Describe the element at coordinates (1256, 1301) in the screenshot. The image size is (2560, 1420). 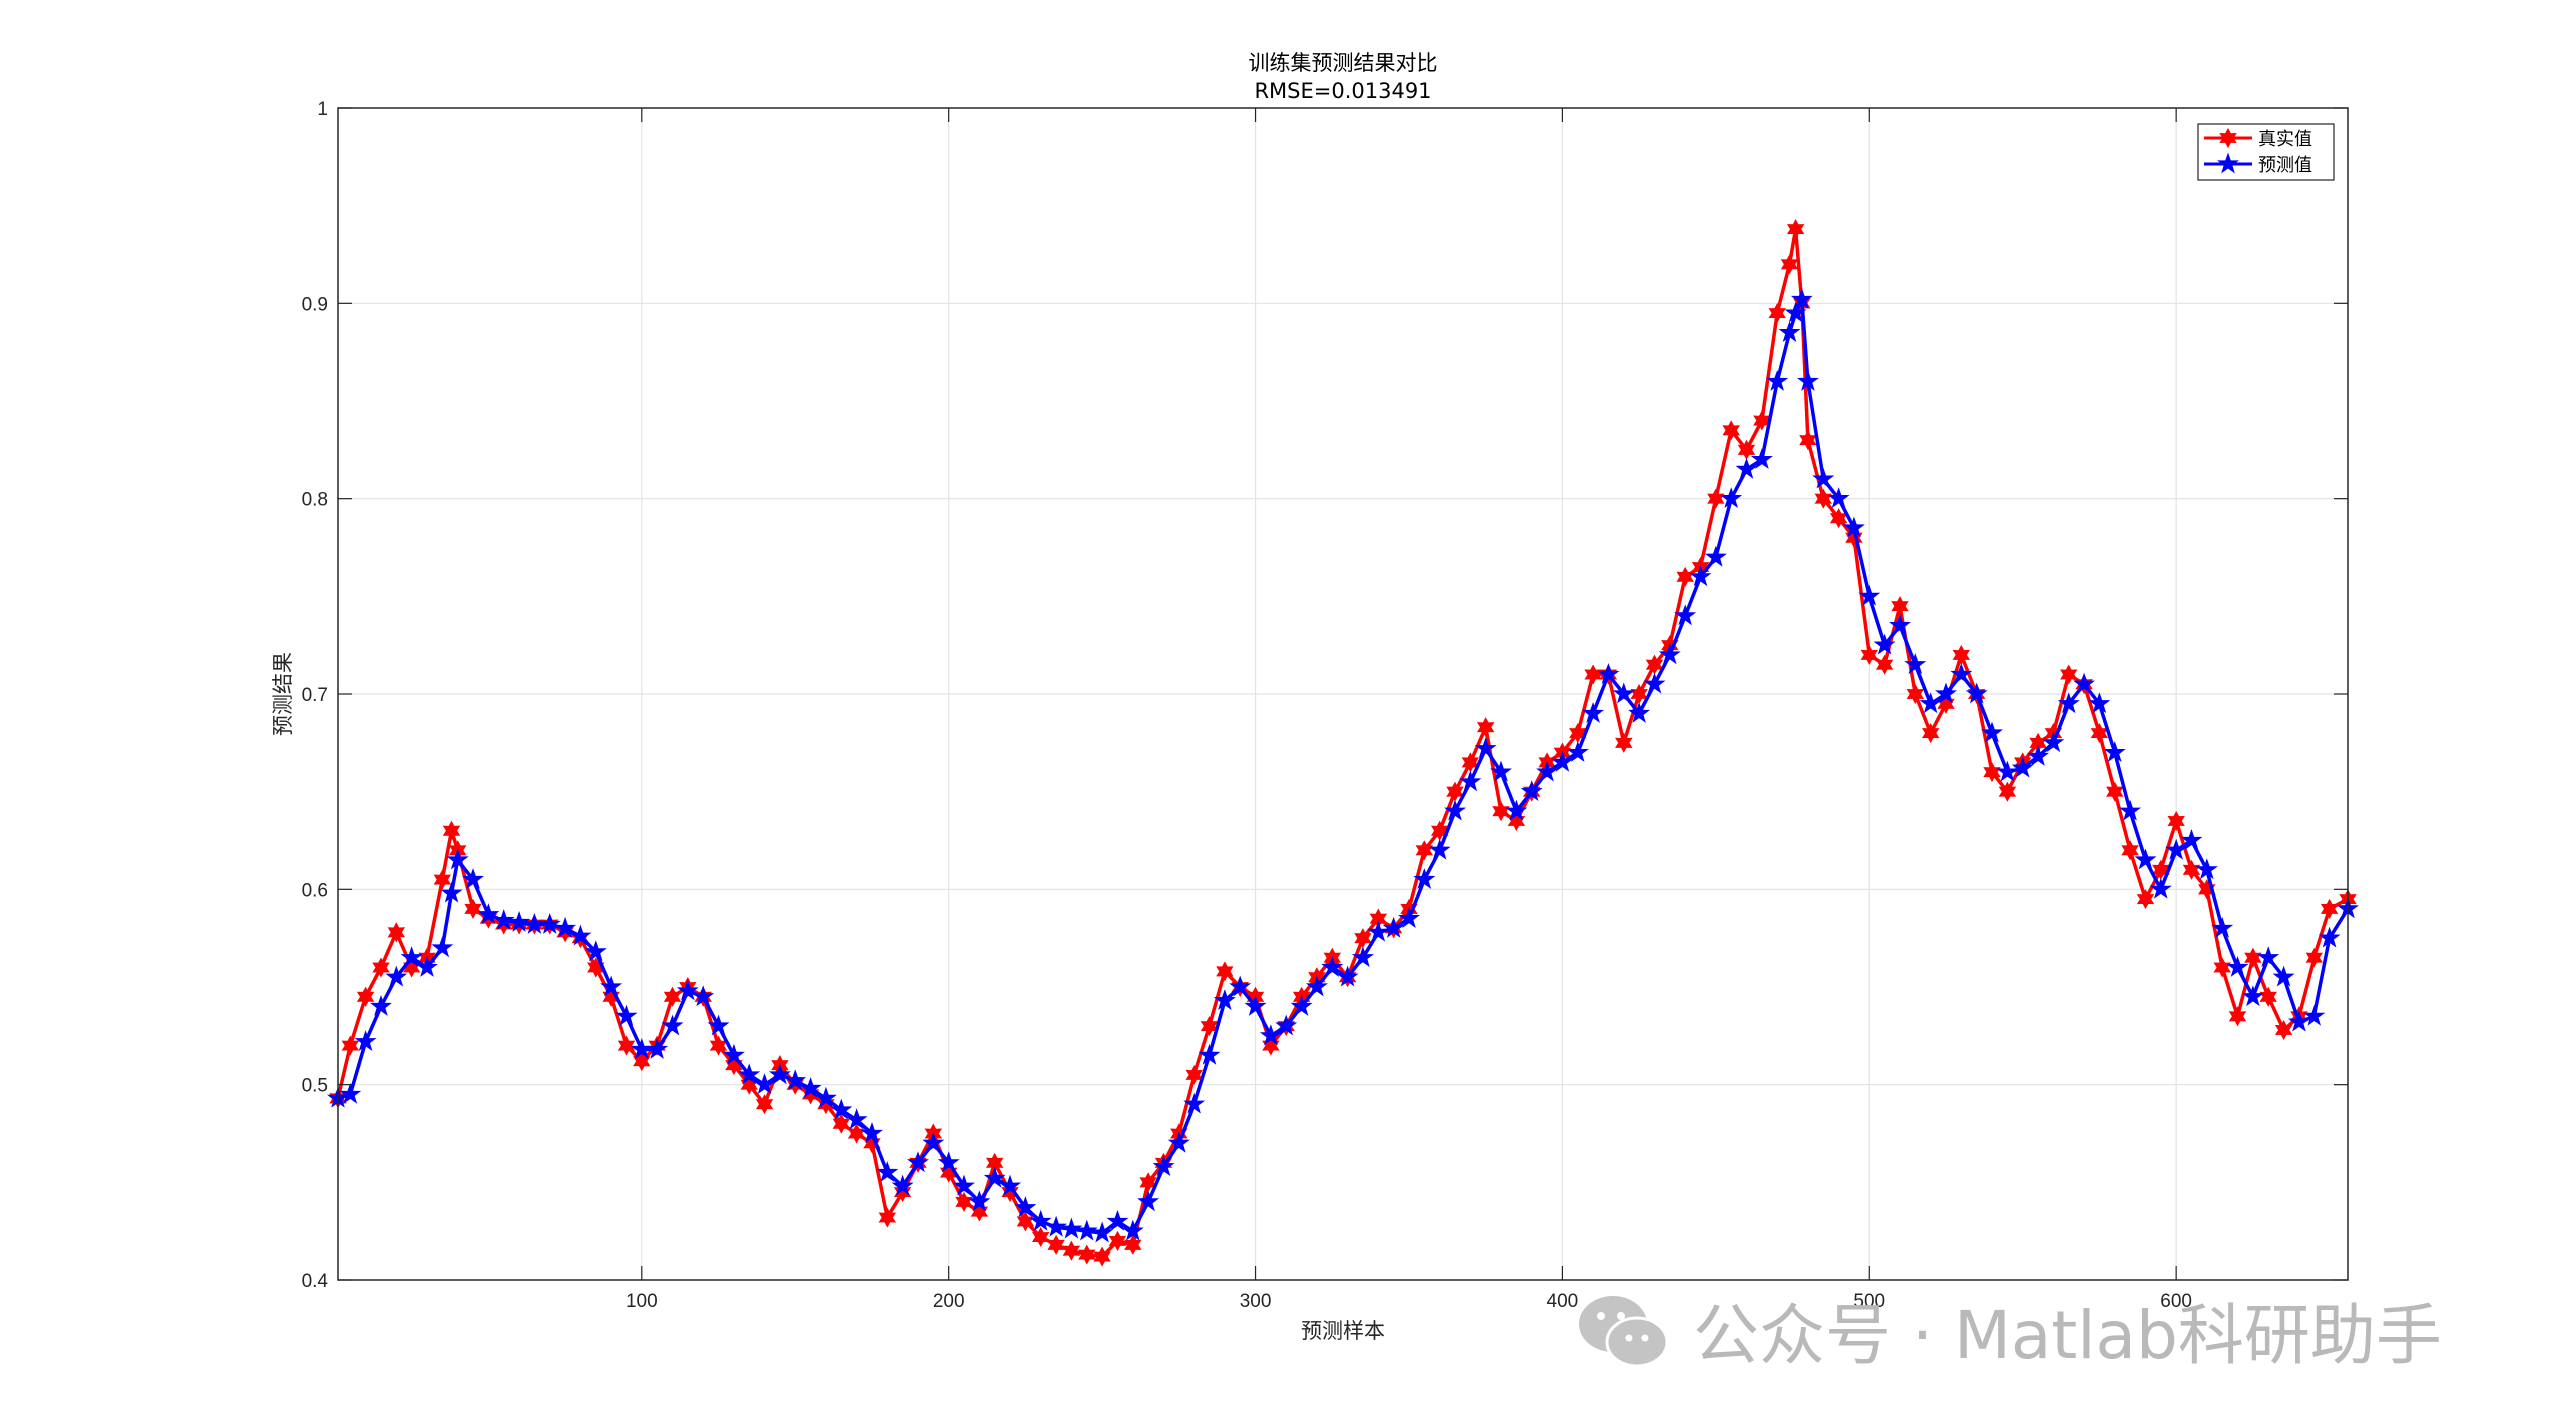
I see `x-tick-label: 300` at that location.